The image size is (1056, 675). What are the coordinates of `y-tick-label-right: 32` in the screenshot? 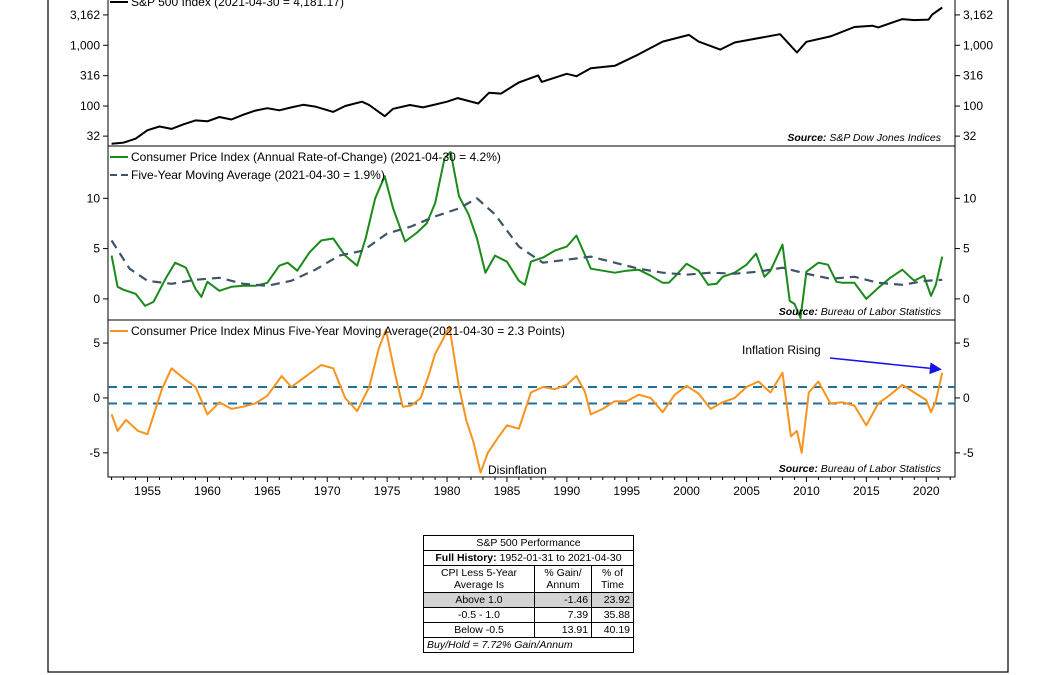 It's located at (970, 136).